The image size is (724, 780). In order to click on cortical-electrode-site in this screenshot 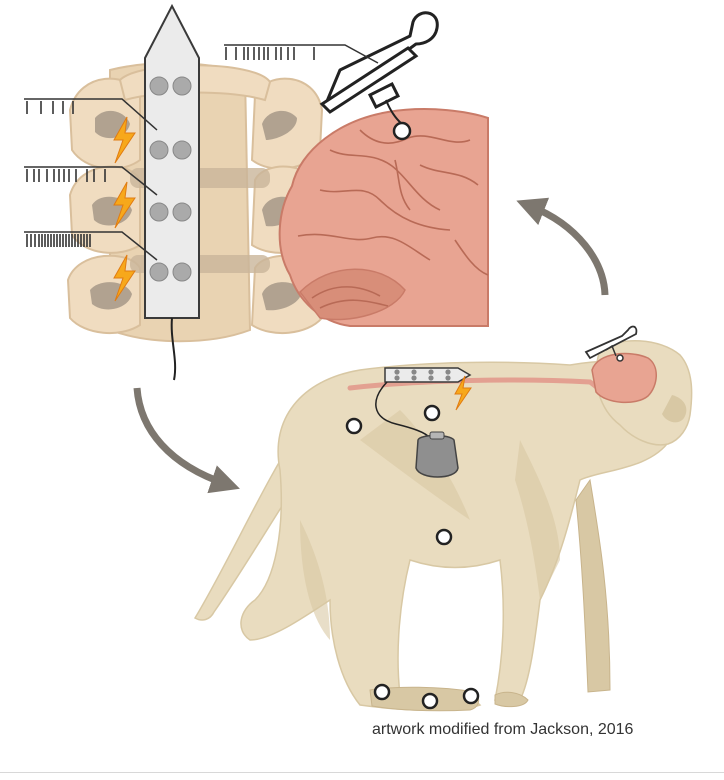, I will do `click(402, 131)`.